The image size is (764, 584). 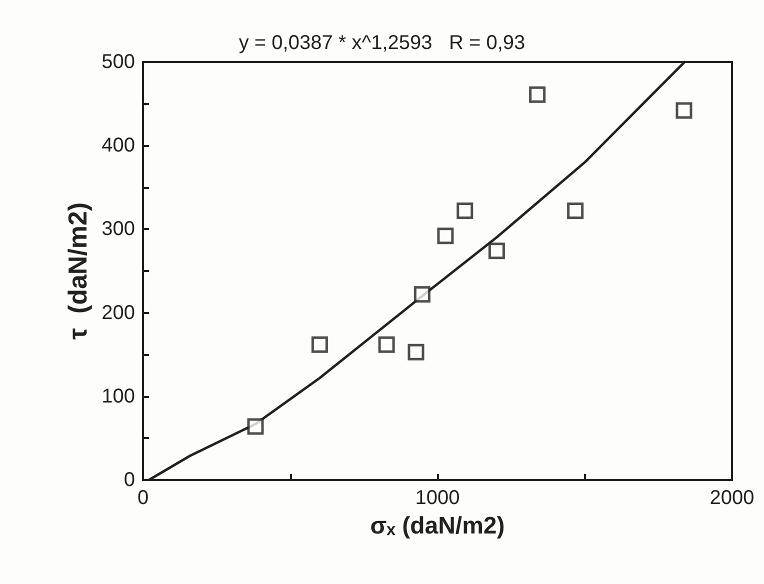 I want to click on y-tick-label: 300, so click(x=118, y=229).